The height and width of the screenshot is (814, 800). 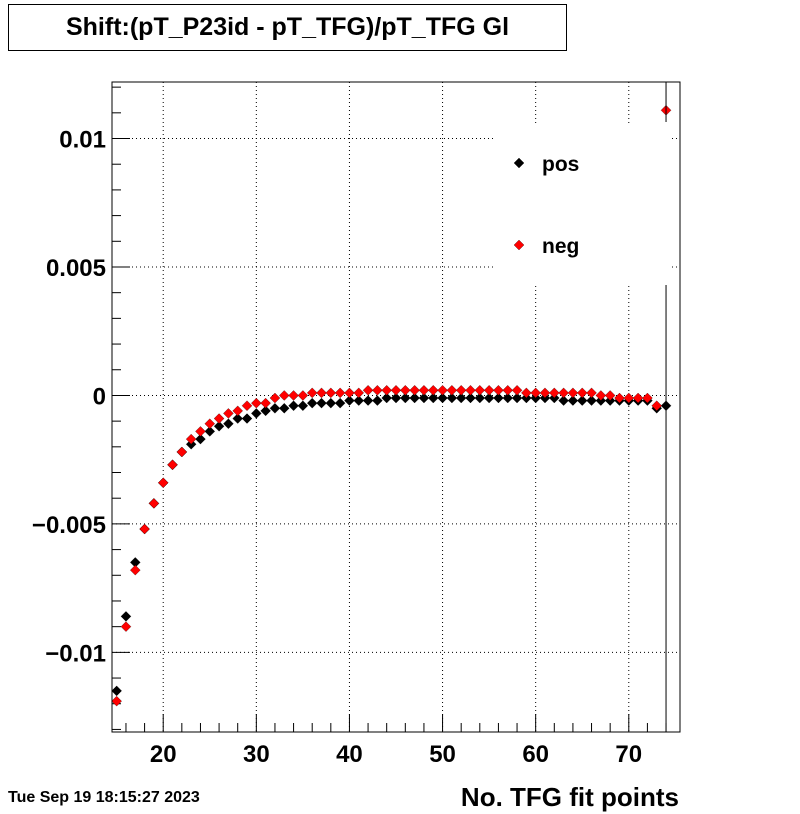 What do you see at coordinates (560, 246) in the screenshot?
I see `legend-label-neg: neg` at bounding box center [560, 246].